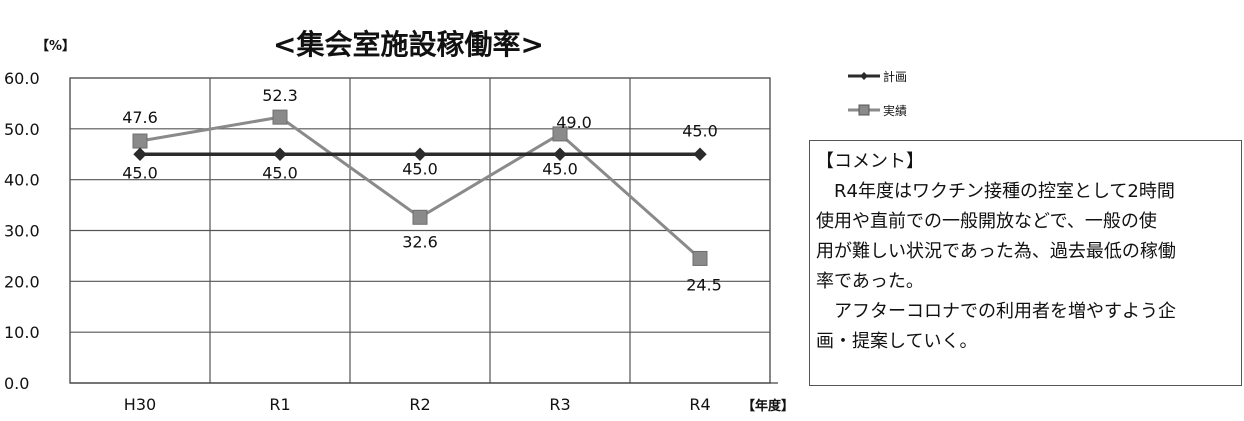 This screenshot has width=1244, height=421. I want to click on comment-line-5: アフターコロナでの利用者を増やすよう企, so click(1005, 311).